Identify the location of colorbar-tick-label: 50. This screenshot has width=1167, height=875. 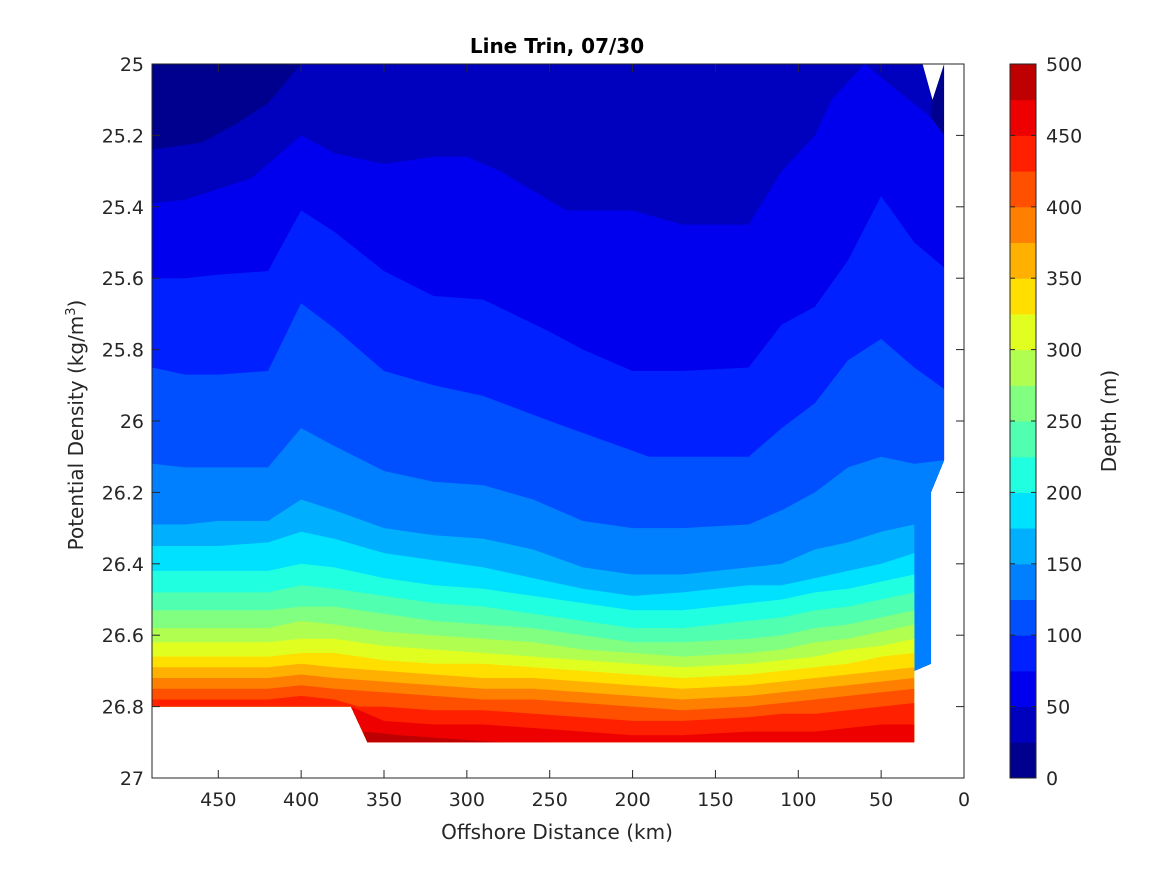
(1058, 708).